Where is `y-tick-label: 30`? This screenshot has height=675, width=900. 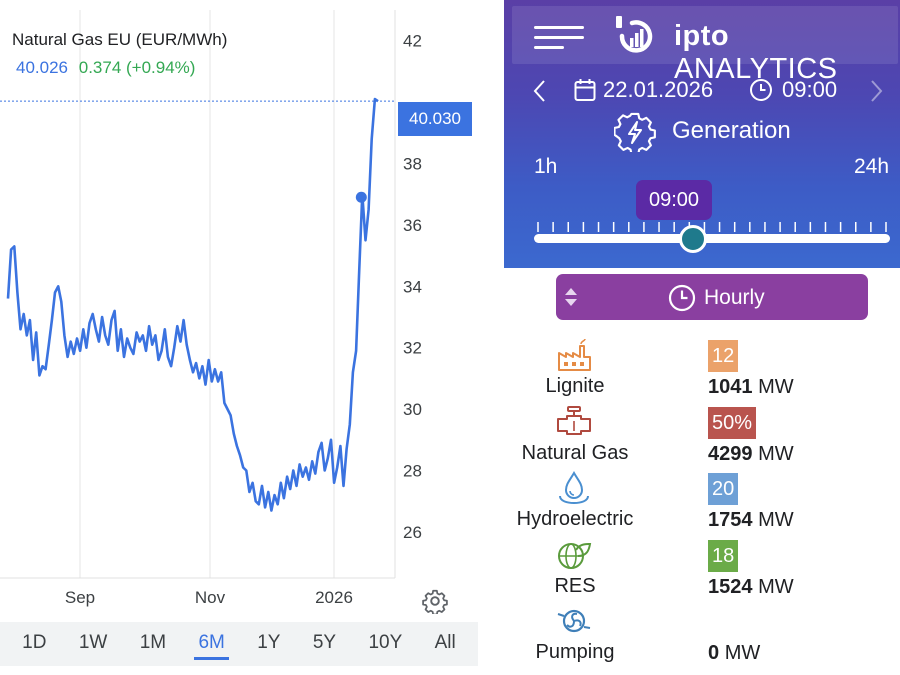 y-tick-label: 30 is located at coordinates (412, 409).